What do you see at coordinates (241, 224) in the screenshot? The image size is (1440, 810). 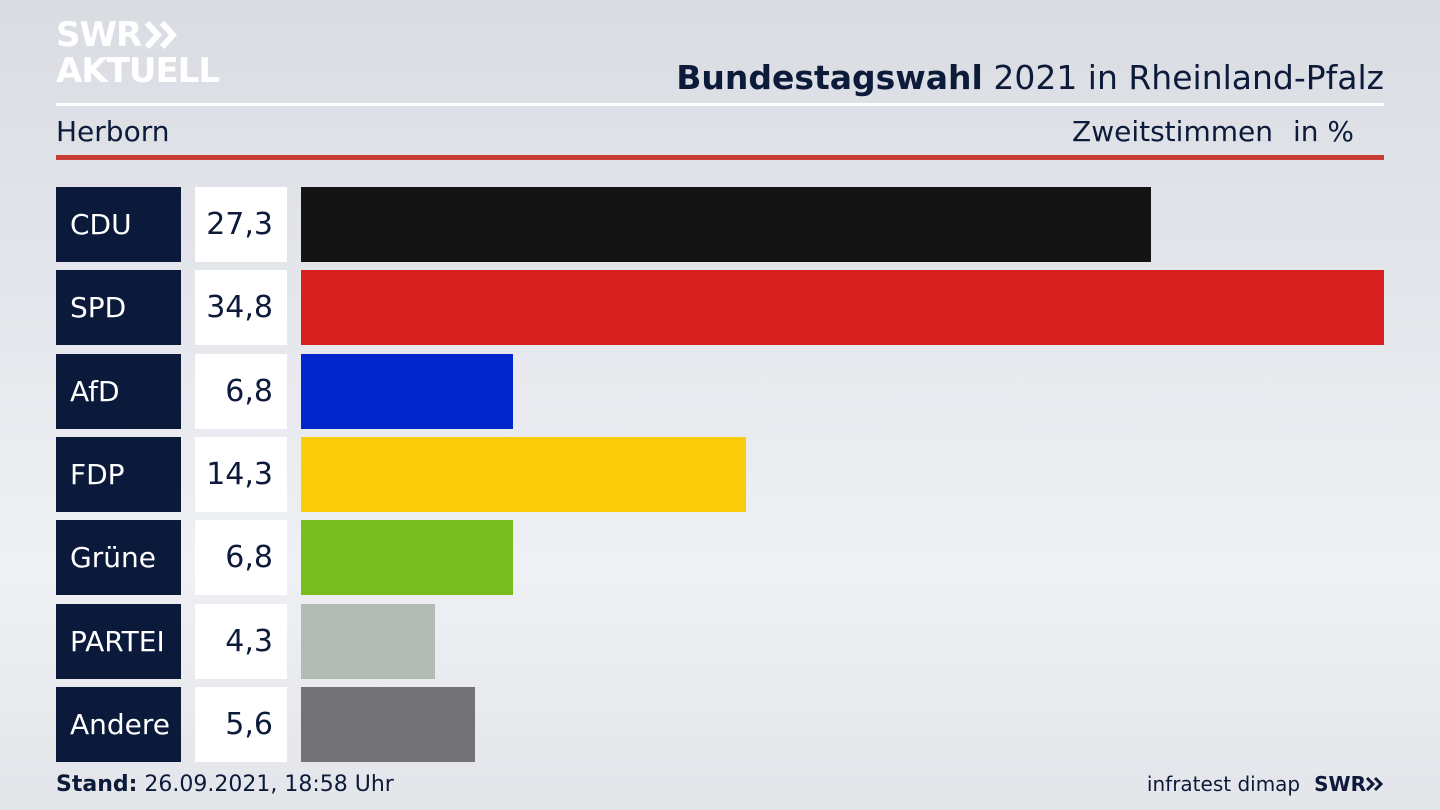 I see `value-label: 27,3` at bounding box center [241, 224].